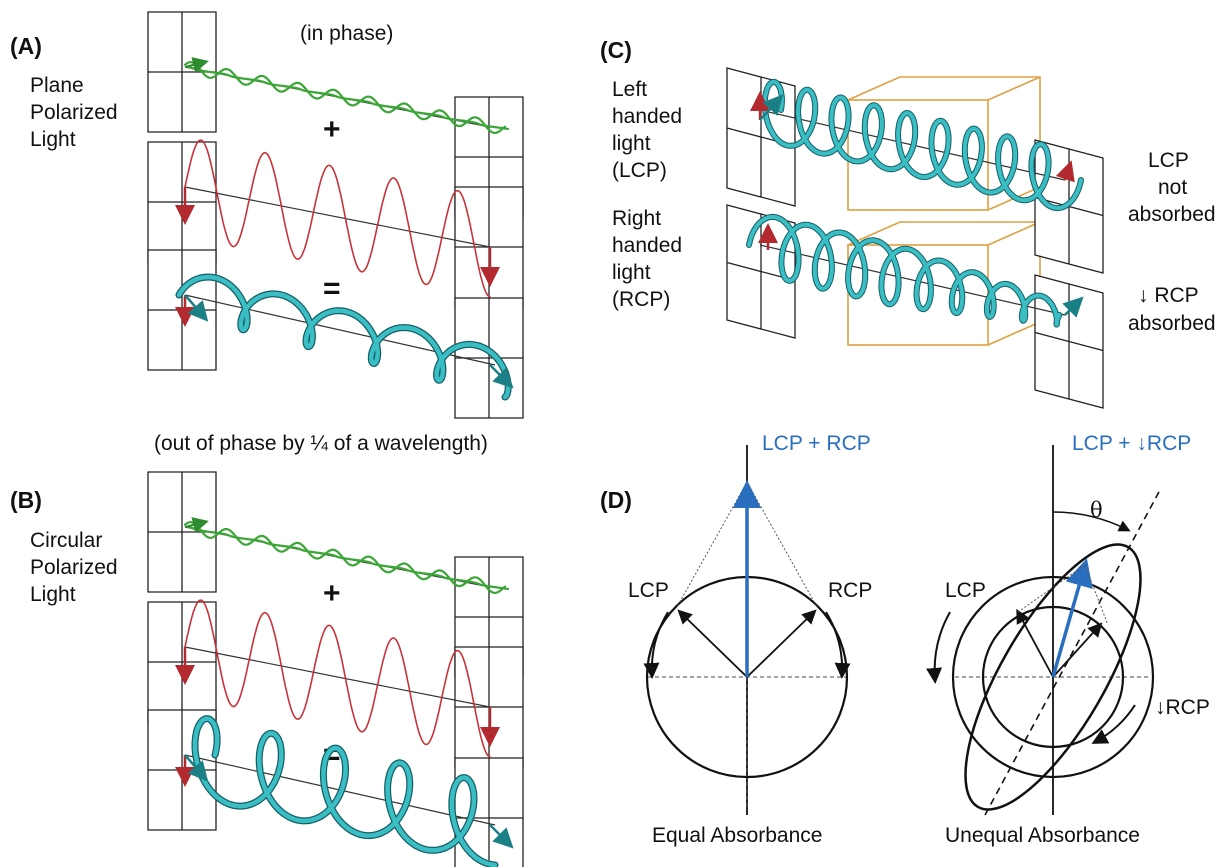  What do you see at coordinates (196, 768) in the screenshot?
I see `panel-b-cyan-vec-left` at bounding box center [196, 768].